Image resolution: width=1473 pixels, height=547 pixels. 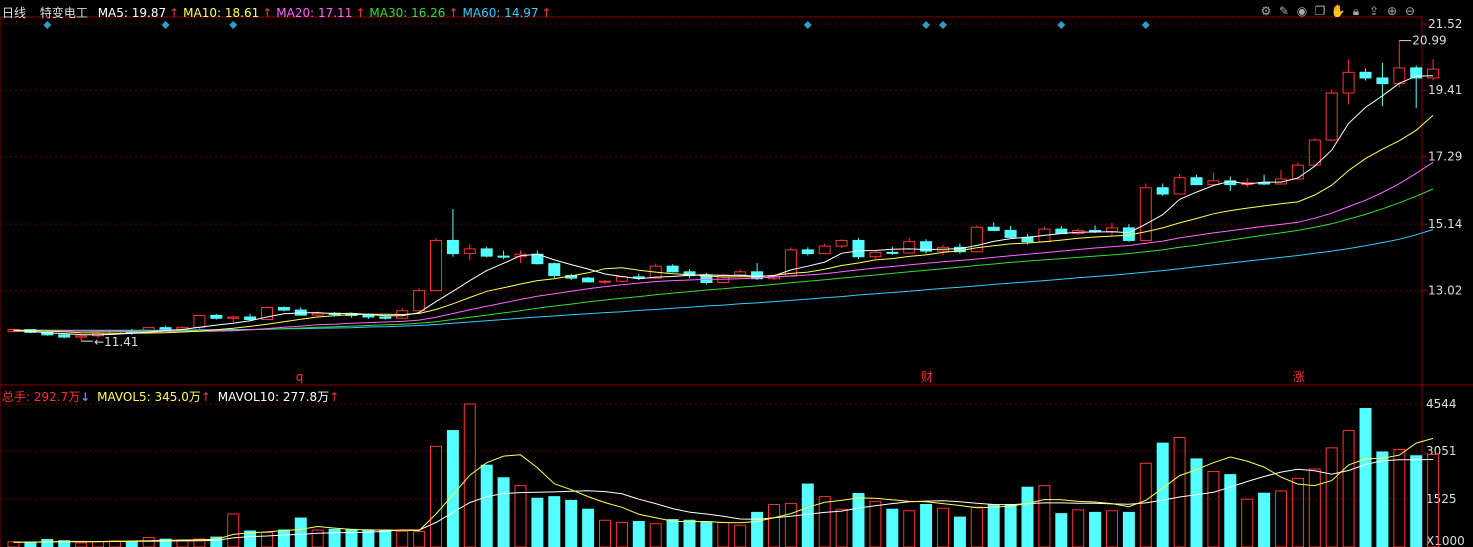 I want to click on mavol5-label: MAVOL5: 345.0万↑, so click(x=154, y=397).